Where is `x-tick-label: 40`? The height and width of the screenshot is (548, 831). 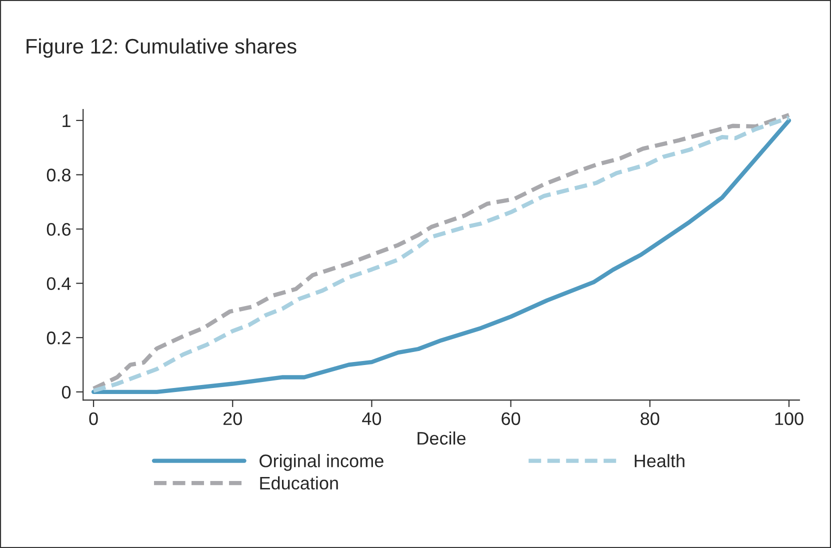
x-tick-label: 40 is located at coordinates (372, 419).